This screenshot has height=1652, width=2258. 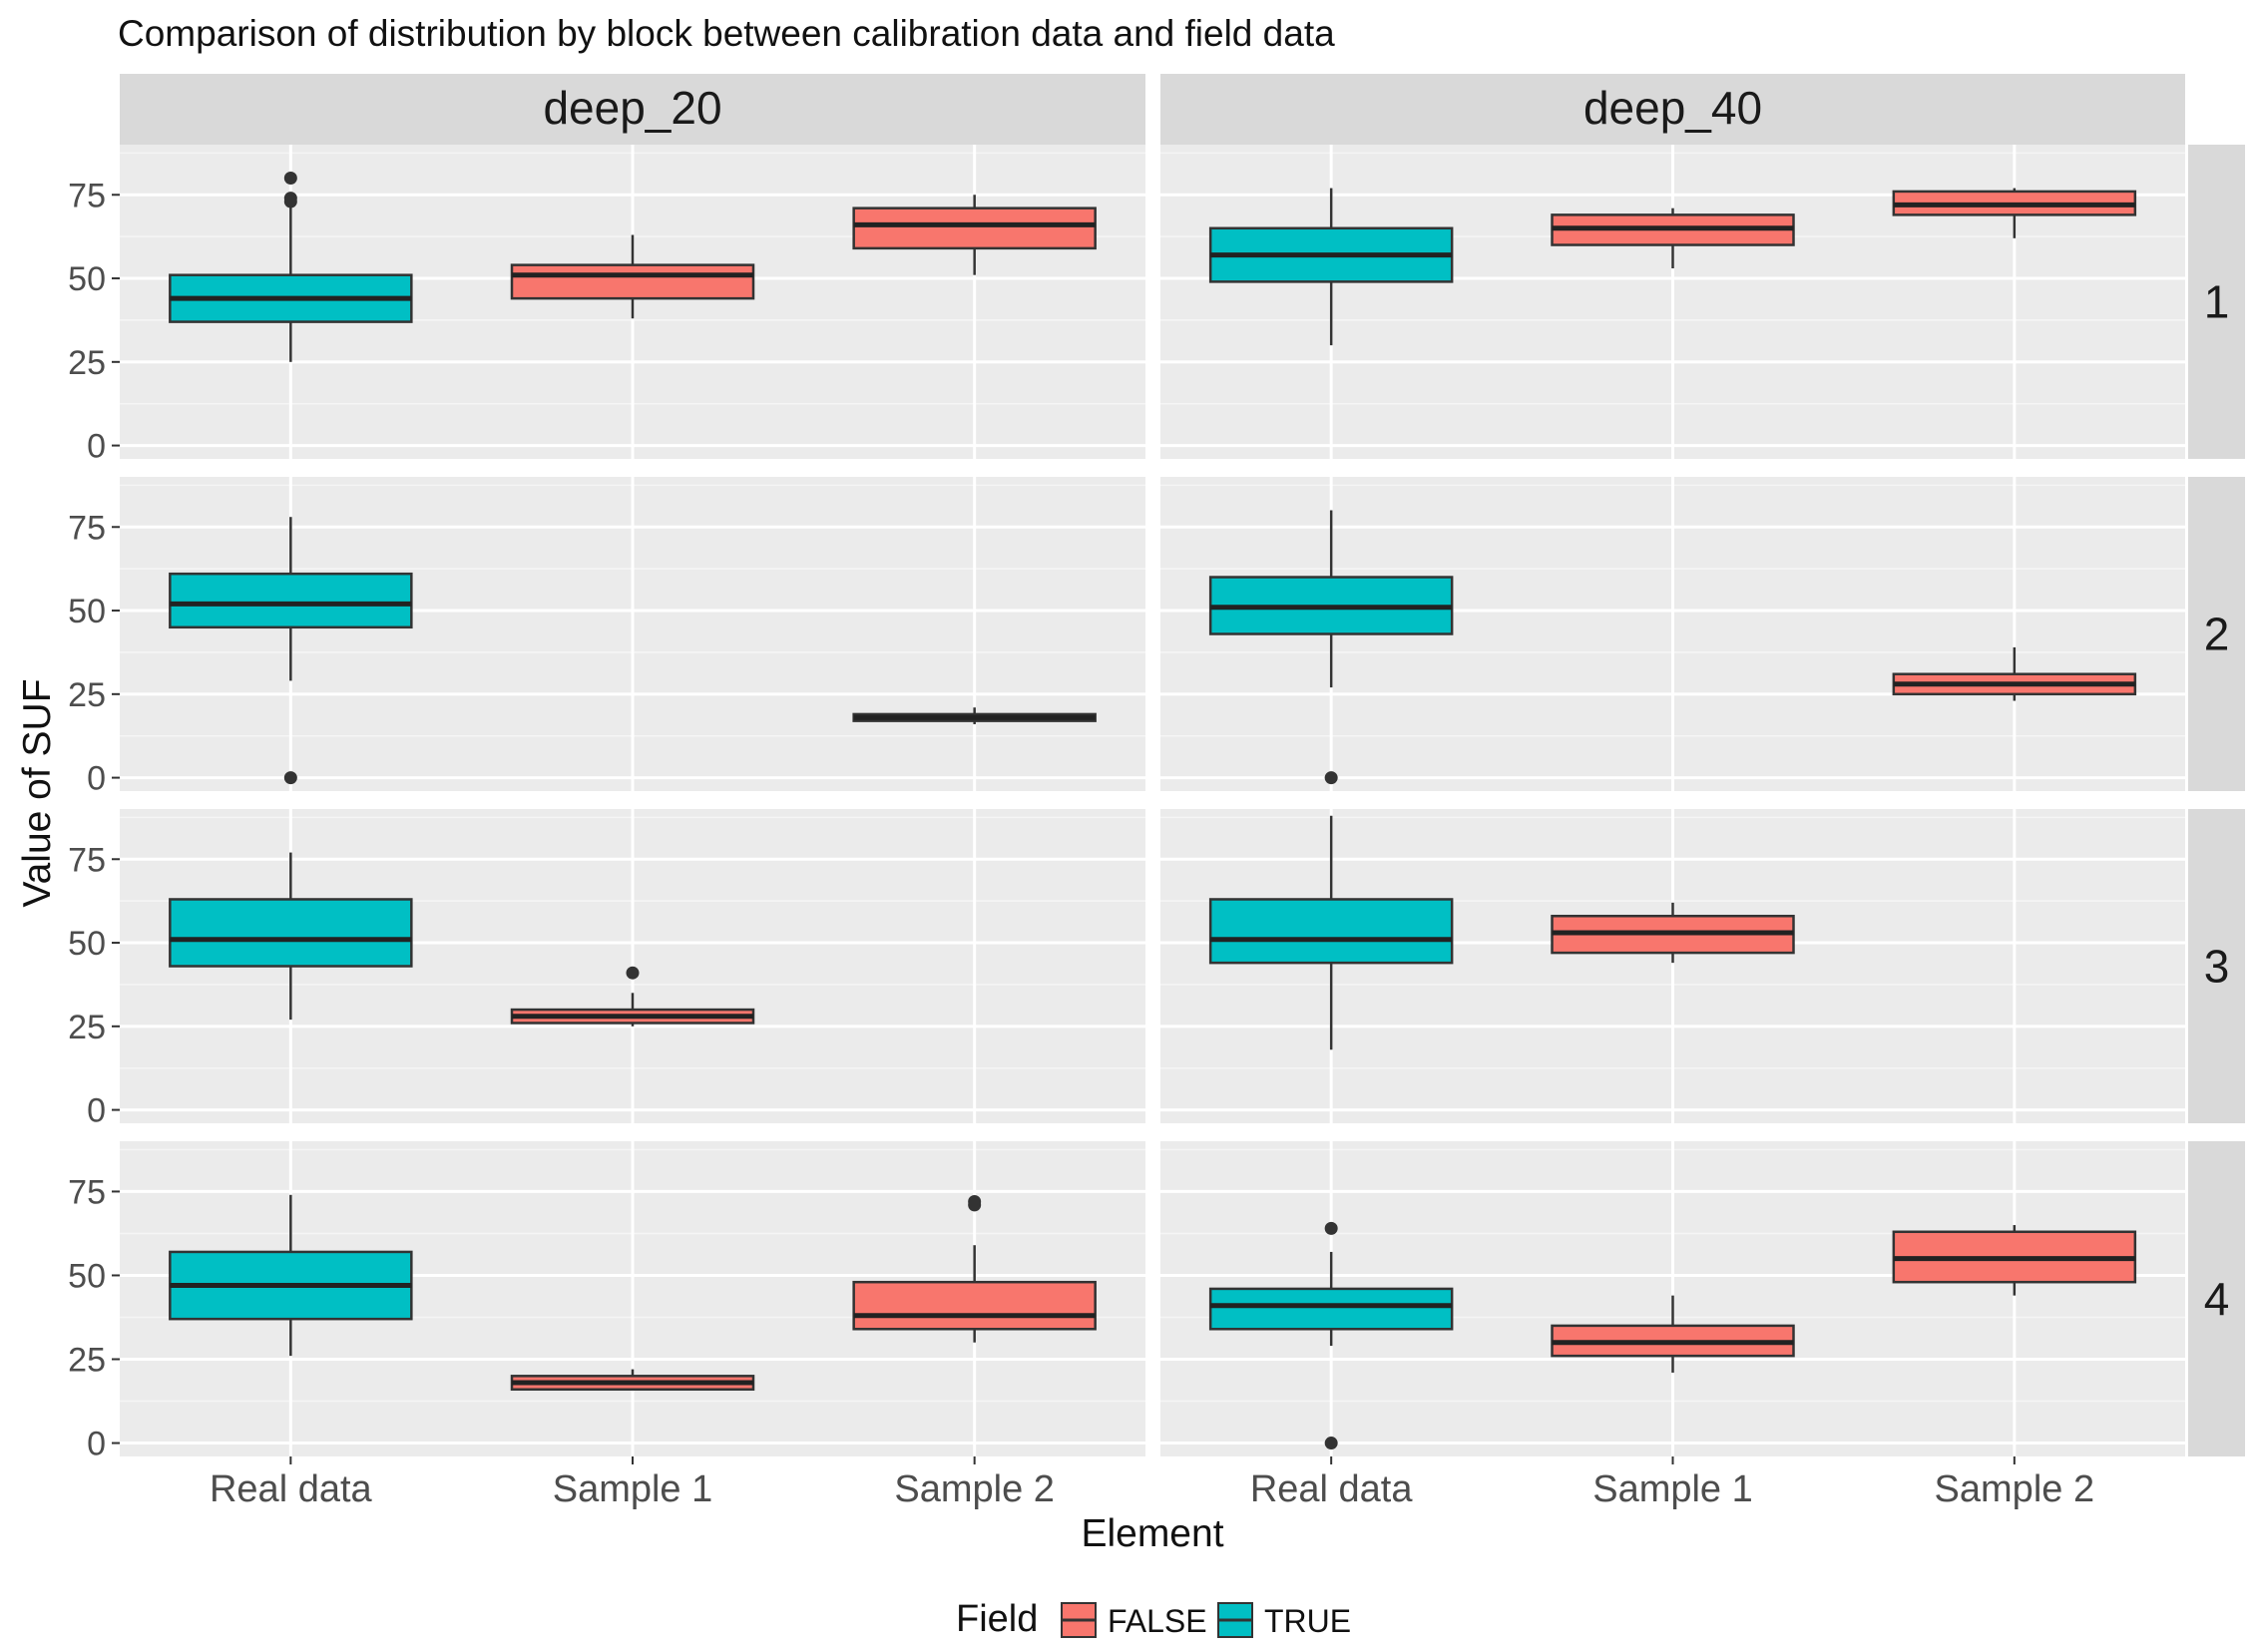 I want to click on row-strip-label: 2, so click(x=2217, y=634).